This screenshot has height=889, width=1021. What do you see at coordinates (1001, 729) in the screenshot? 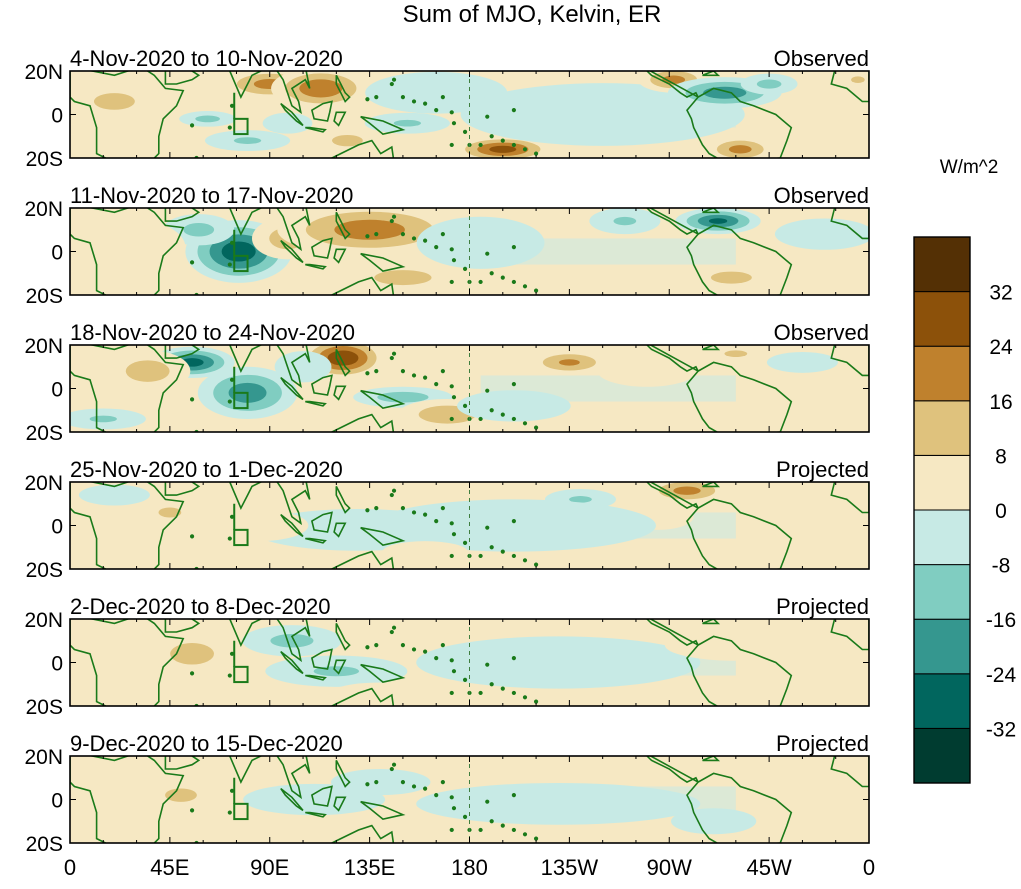
I see `colorbar-tick-label: -32` at bounding box center [1001, 729].